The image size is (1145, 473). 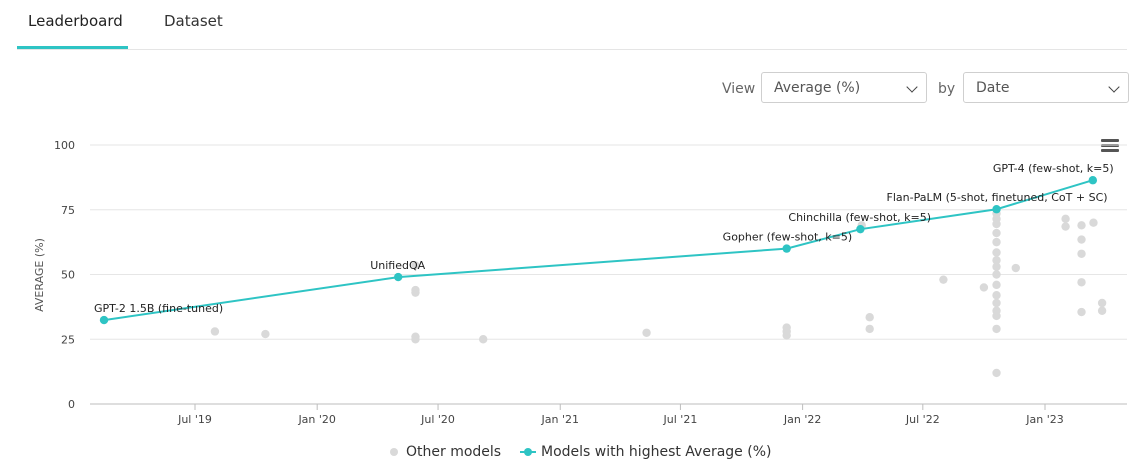 What do you see at coordinates (739, 89) in the screenshot?
I see `view-label: View` at bounding box center [739, 89].